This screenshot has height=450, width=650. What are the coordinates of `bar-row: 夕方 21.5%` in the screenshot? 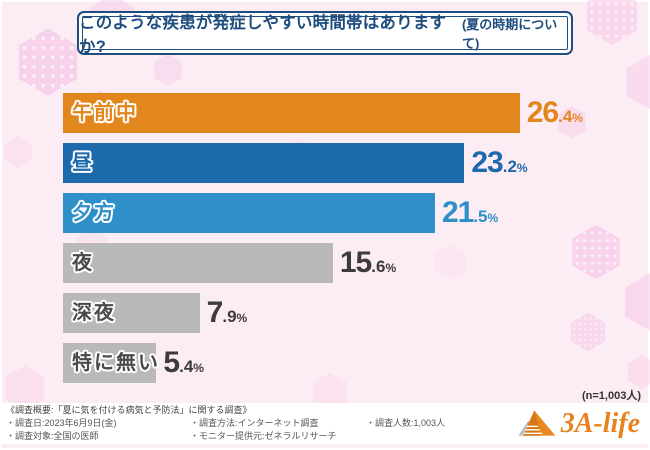 It's located at (322, 213).